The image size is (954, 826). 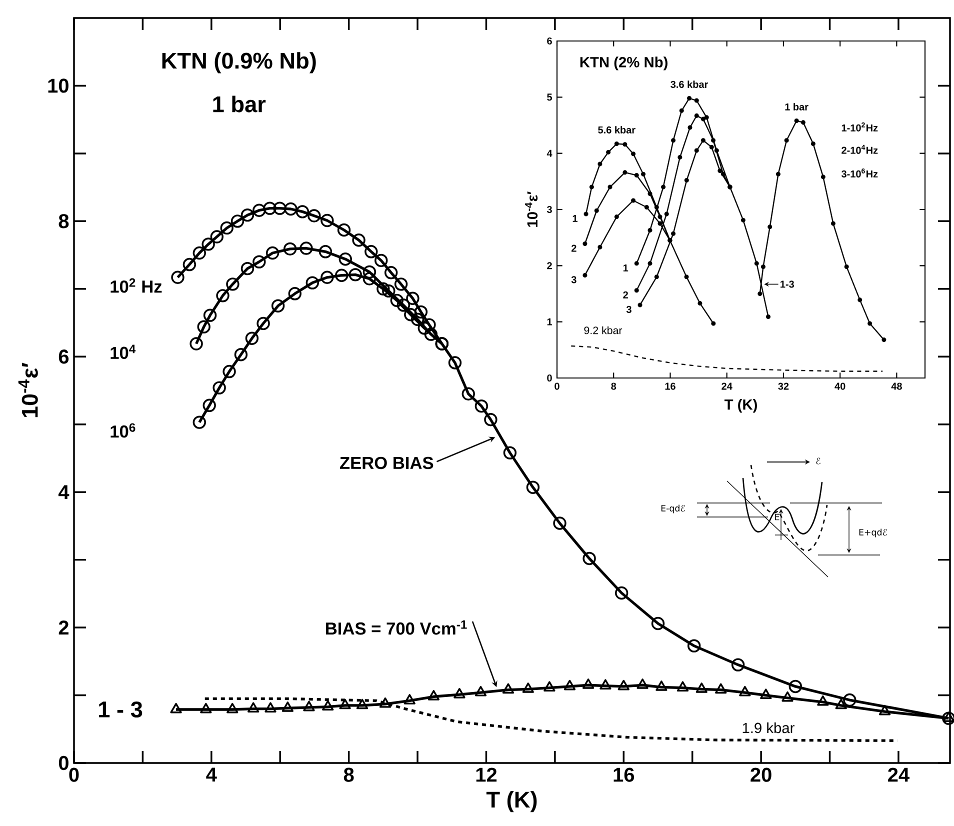 I want to click on series-label: 1.9 kbar, so click(x=768, y=728).